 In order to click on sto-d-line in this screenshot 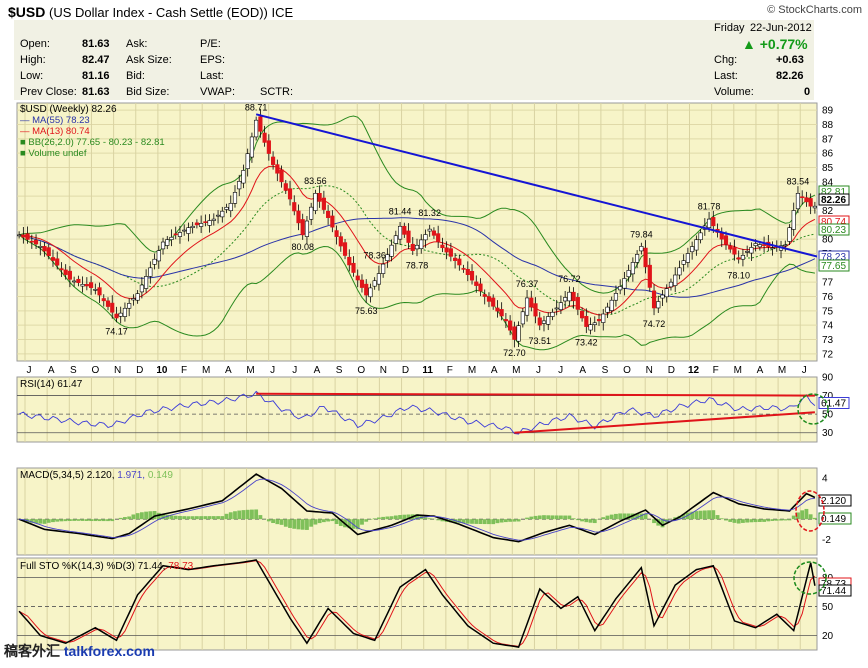, I will do `click(417, 603)`.